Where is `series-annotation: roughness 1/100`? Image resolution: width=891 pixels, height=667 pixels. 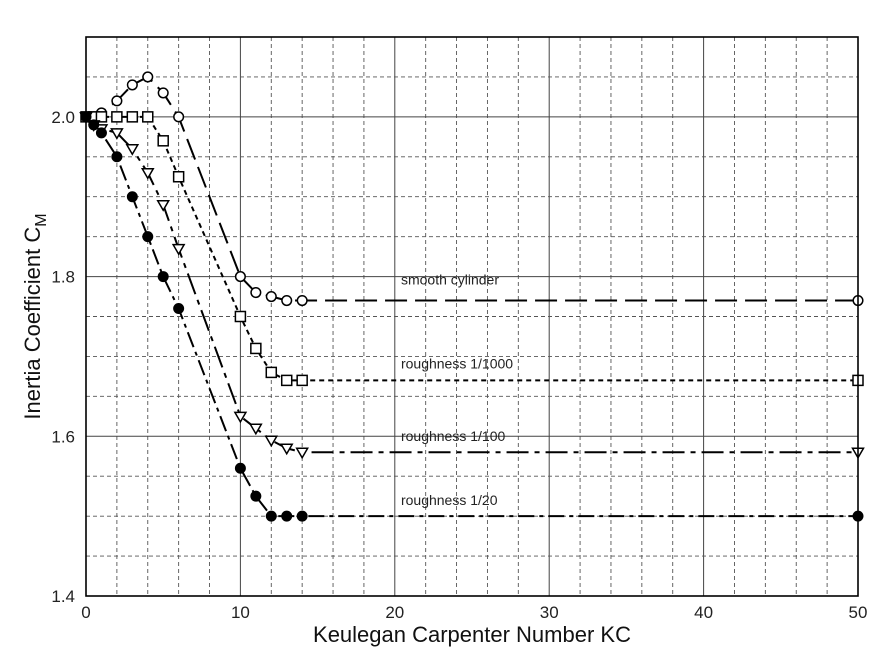
series-annotation: roughness 1/100 is located at coordinates (453, 436).